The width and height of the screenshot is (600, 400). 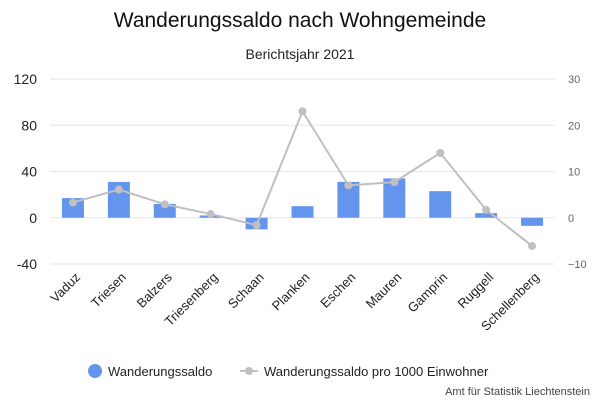 I want to click on x-tick-label: Planken, so click(x=291, y=292).